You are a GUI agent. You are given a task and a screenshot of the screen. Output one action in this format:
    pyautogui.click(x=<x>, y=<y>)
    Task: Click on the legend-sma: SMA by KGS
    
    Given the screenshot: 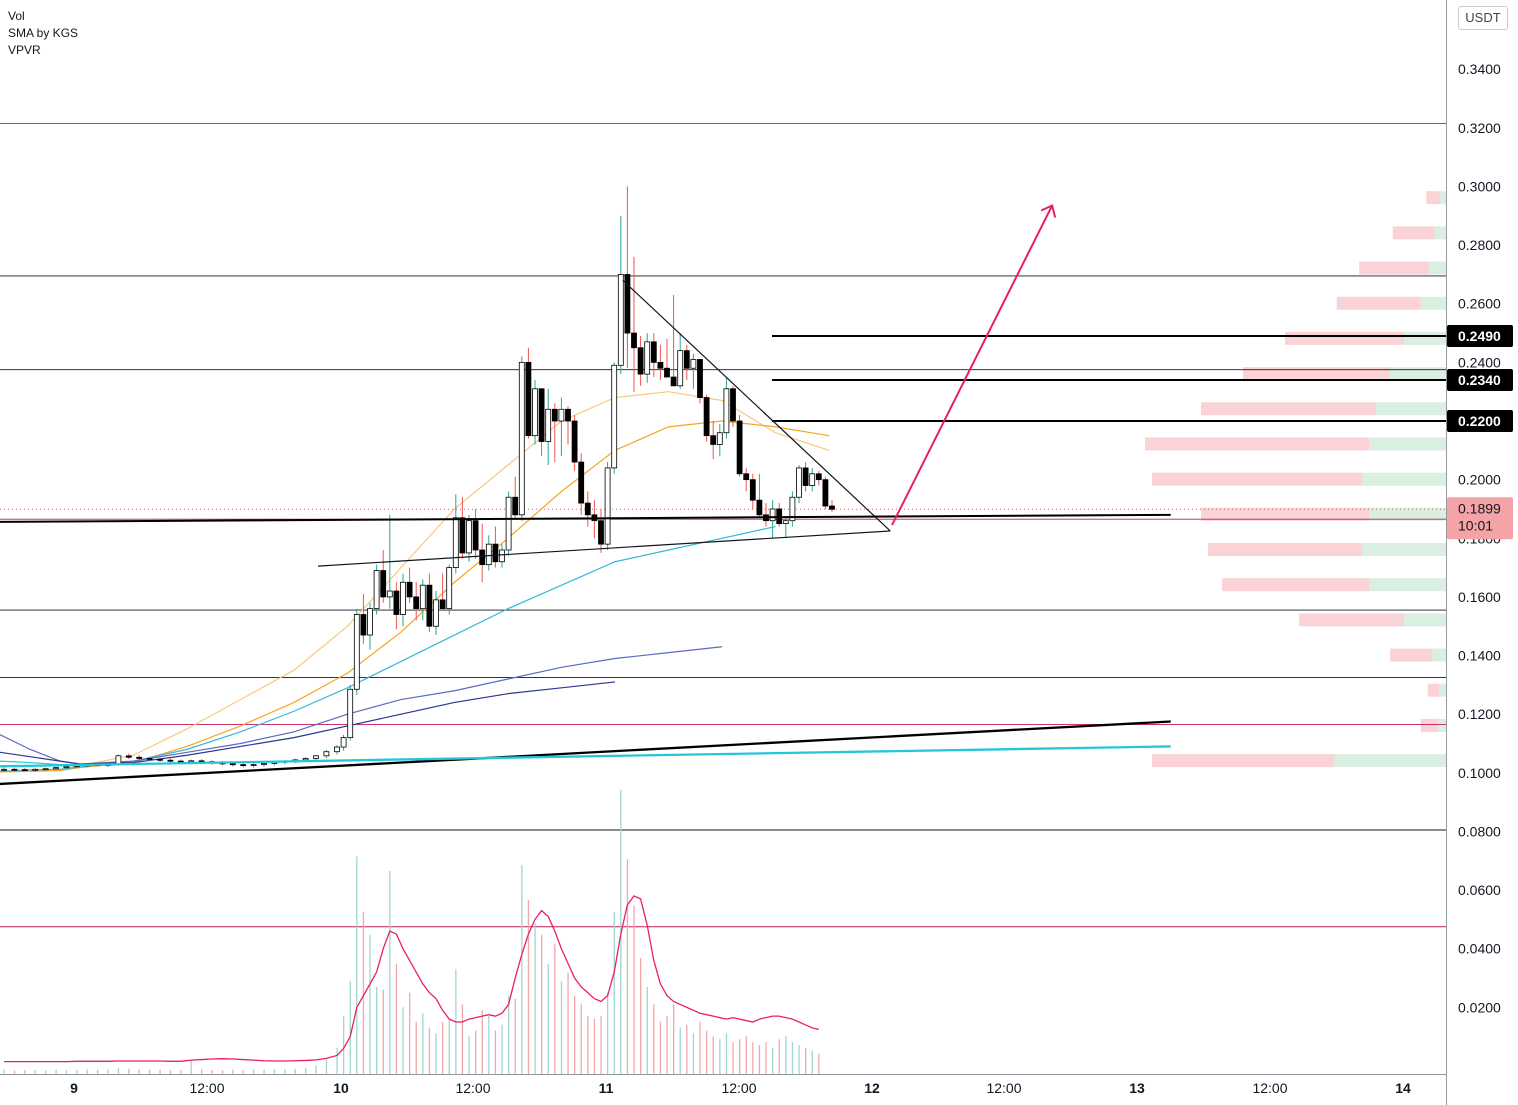 What is the action you would take?
    pyautogui.click(x=43, y=33)
    